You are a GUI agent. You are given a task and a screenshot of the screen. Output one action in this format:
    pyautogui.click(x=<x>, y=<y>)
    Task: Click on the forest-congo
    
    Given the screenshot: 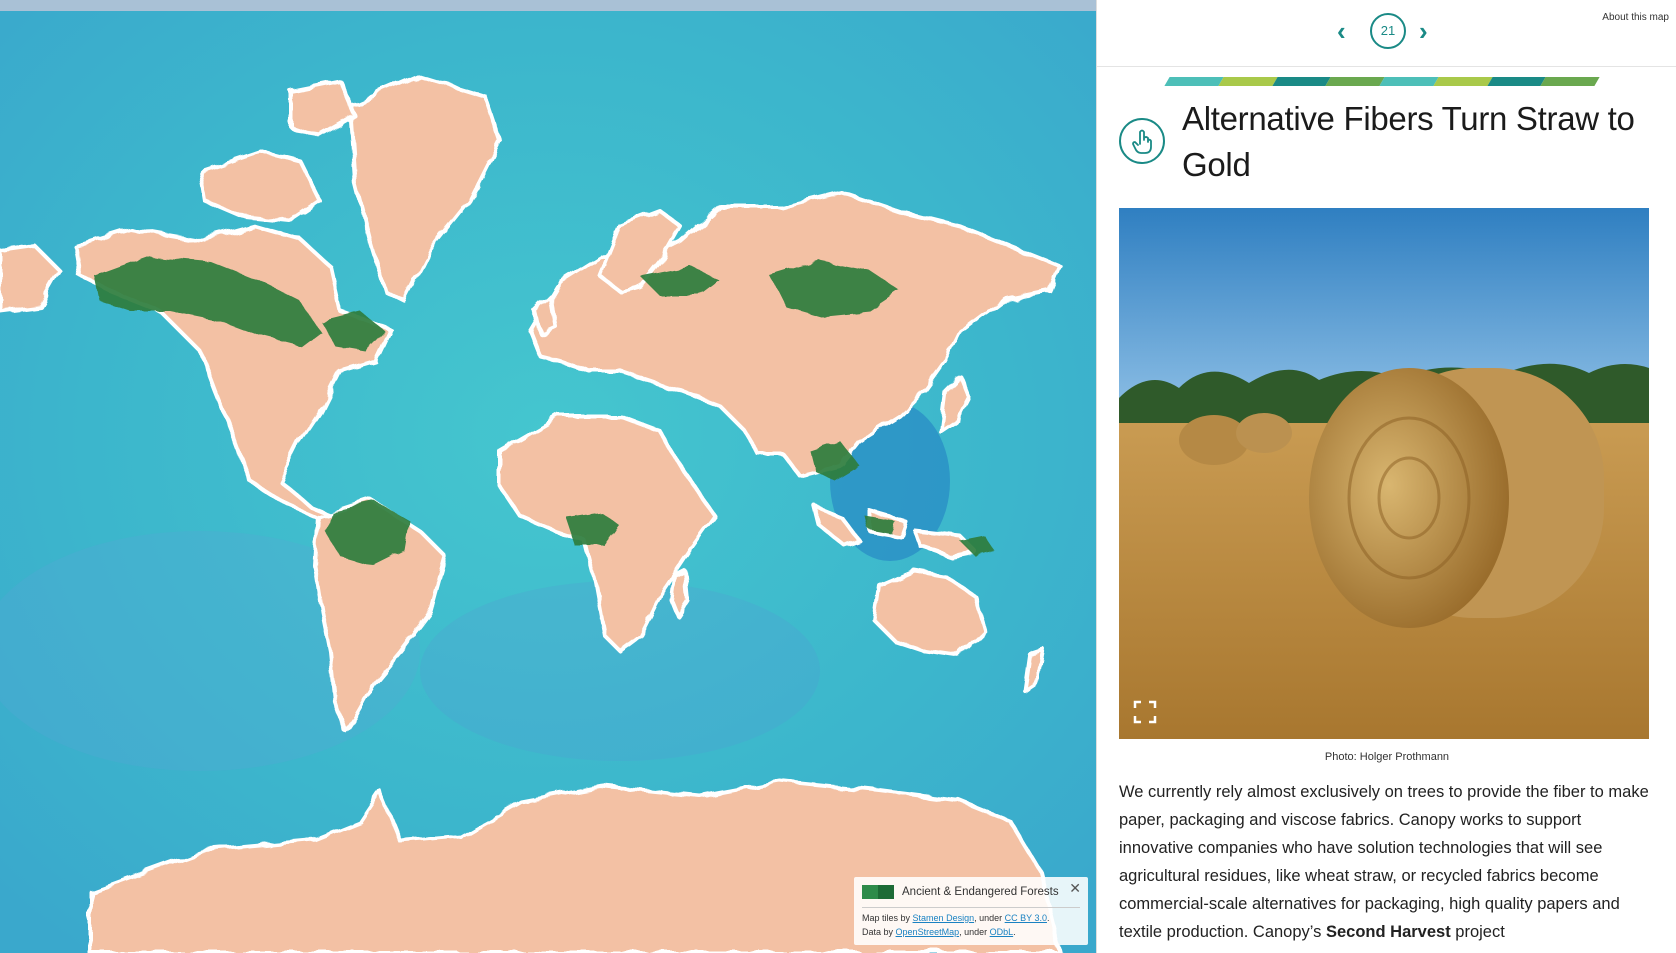 What is the action you would take?
    pyautogui.click(x=592, y=528)
    